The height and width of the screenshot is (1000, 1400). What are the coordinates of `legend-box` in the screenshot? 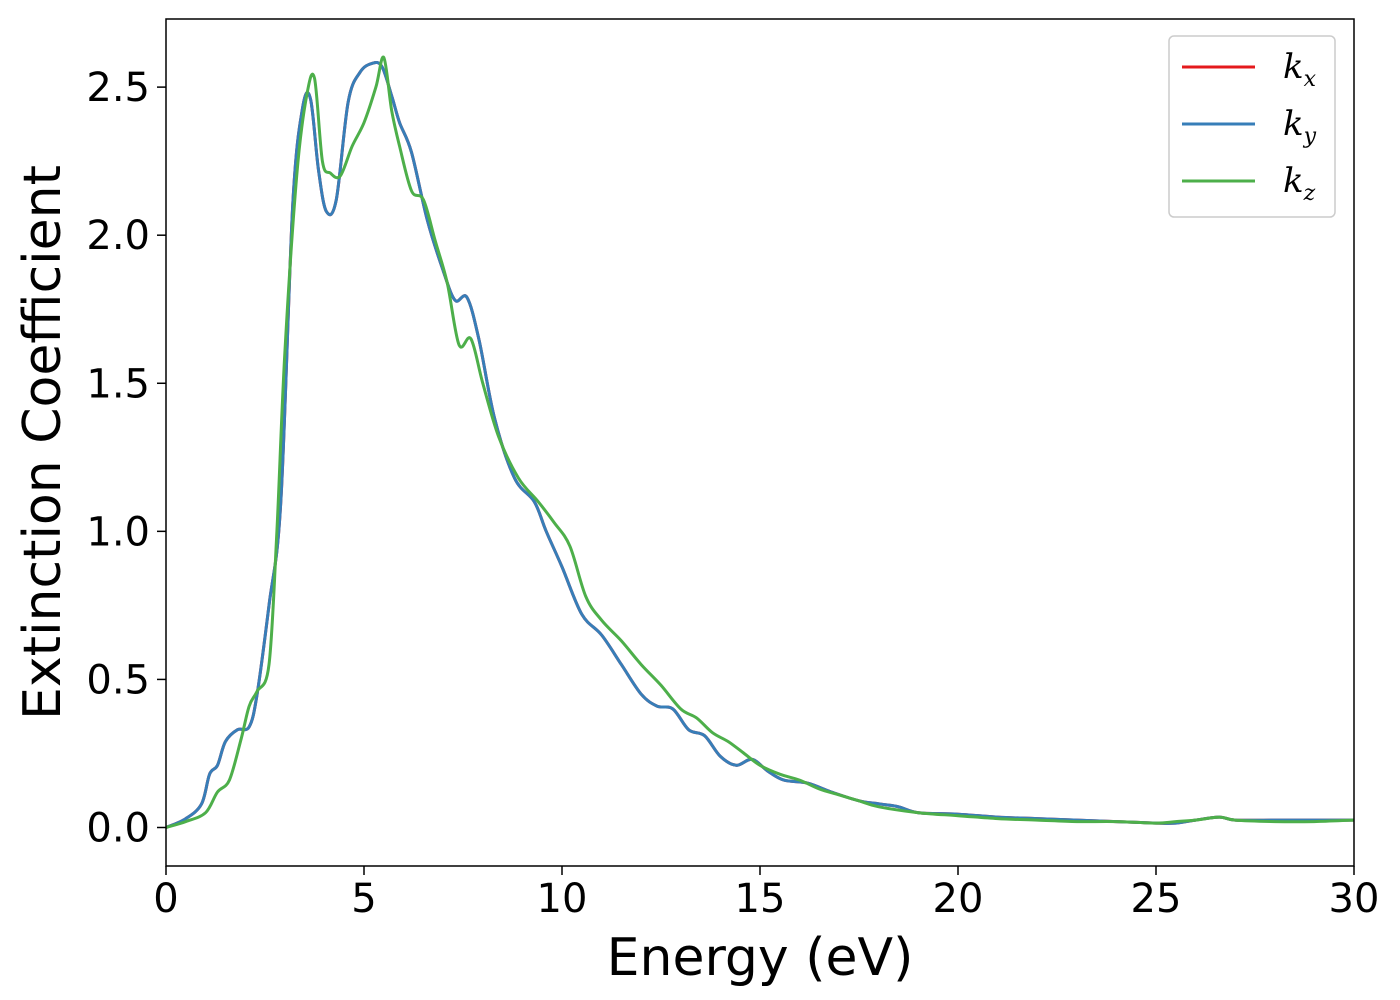 It's located at (1252, 126).